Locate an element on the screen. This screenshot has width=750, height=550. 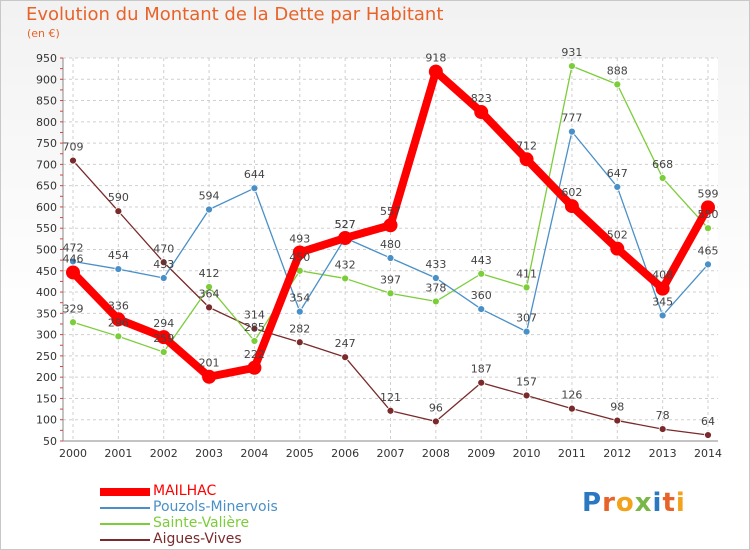
data-label: 472 is located at coordinates (73, 247).